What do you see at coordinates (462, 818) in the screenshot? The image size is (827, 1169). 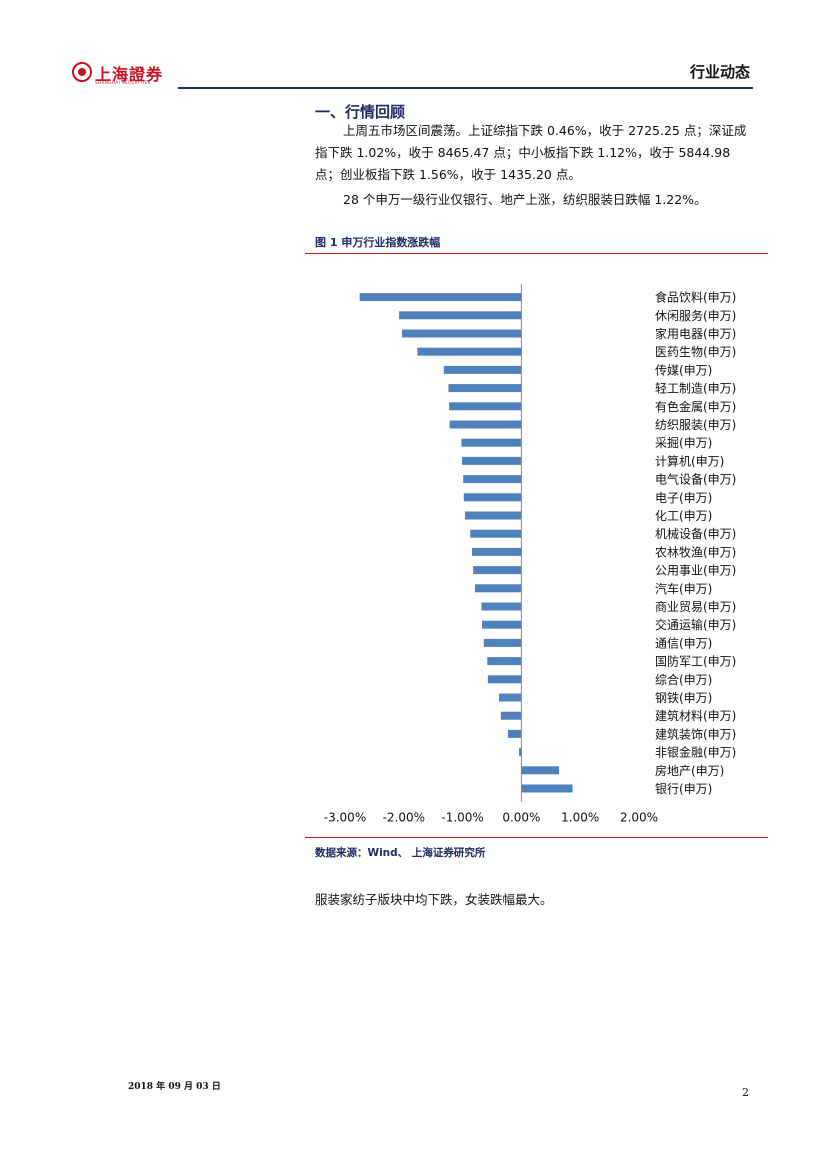 I see `x-tick-label: -1.00%` at bounding box center [462, 818].